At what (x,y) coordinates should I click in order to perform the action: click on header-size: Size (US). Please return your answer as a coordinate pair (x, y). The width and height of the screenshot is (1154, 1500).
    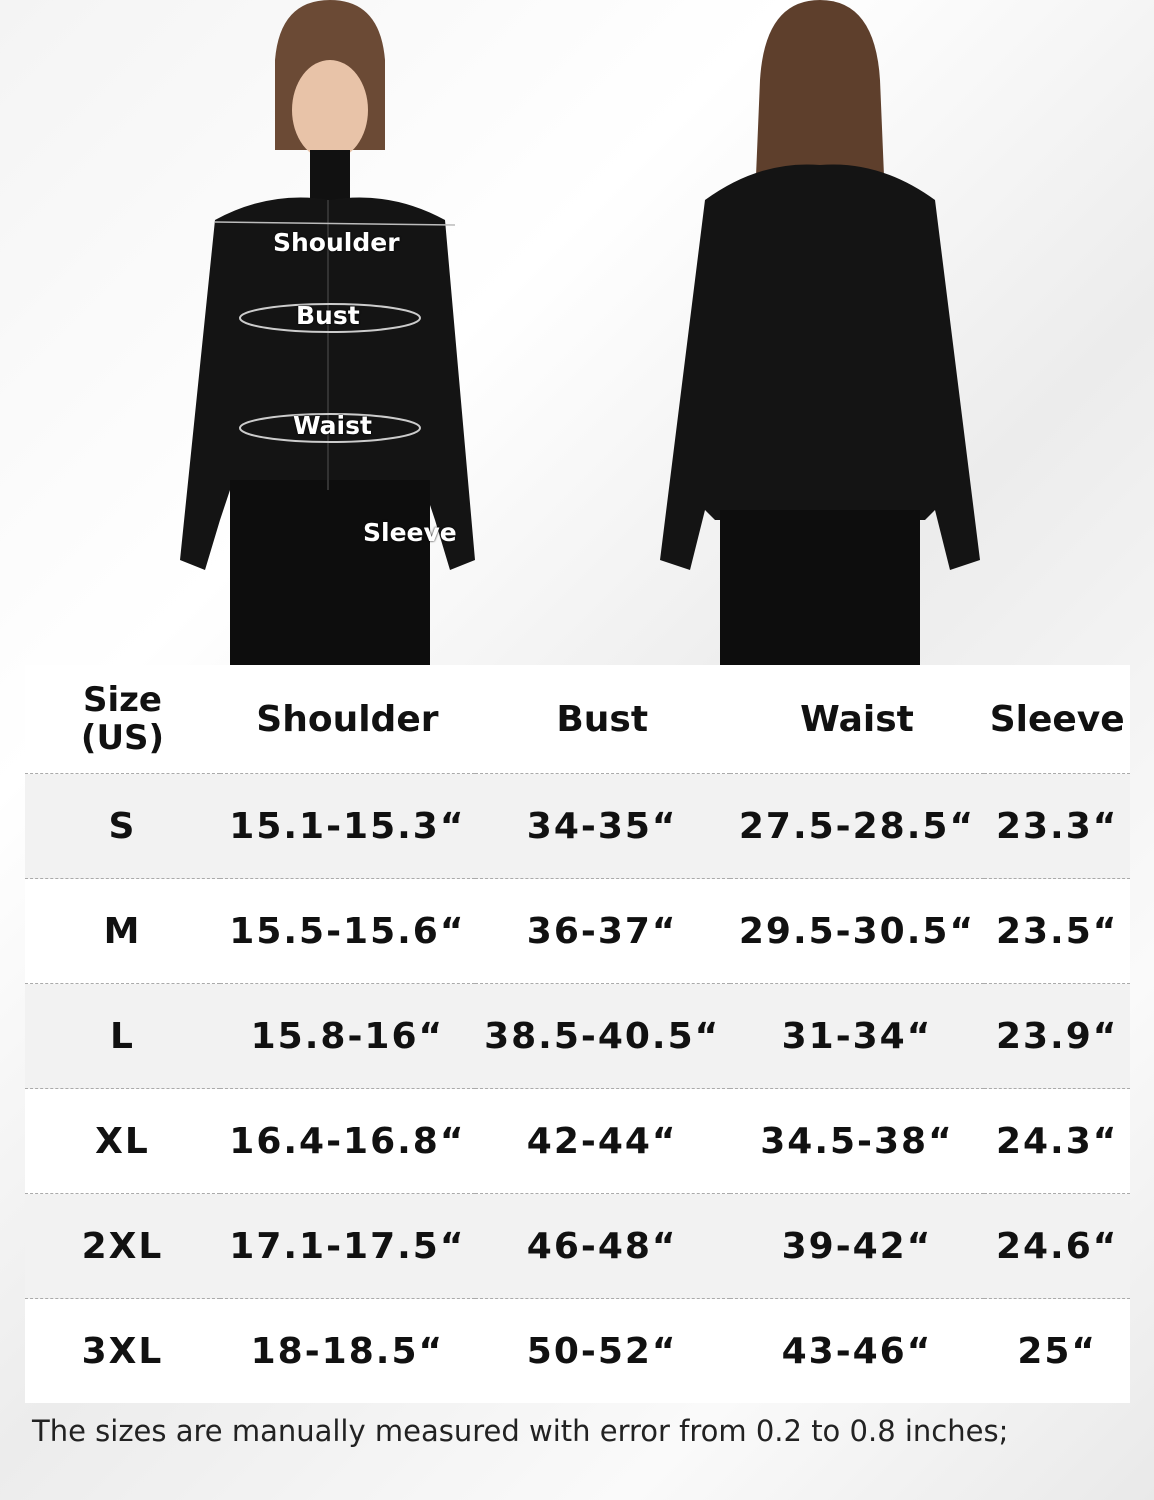
    Looking at the image, I should click on (122, 719).